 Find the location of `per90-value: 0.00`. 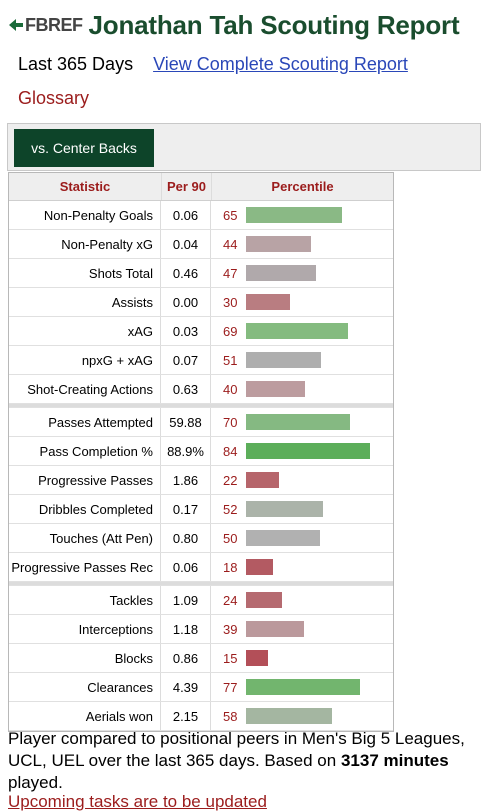

per90-value: 0.00 is located at coordinates (186, 302).